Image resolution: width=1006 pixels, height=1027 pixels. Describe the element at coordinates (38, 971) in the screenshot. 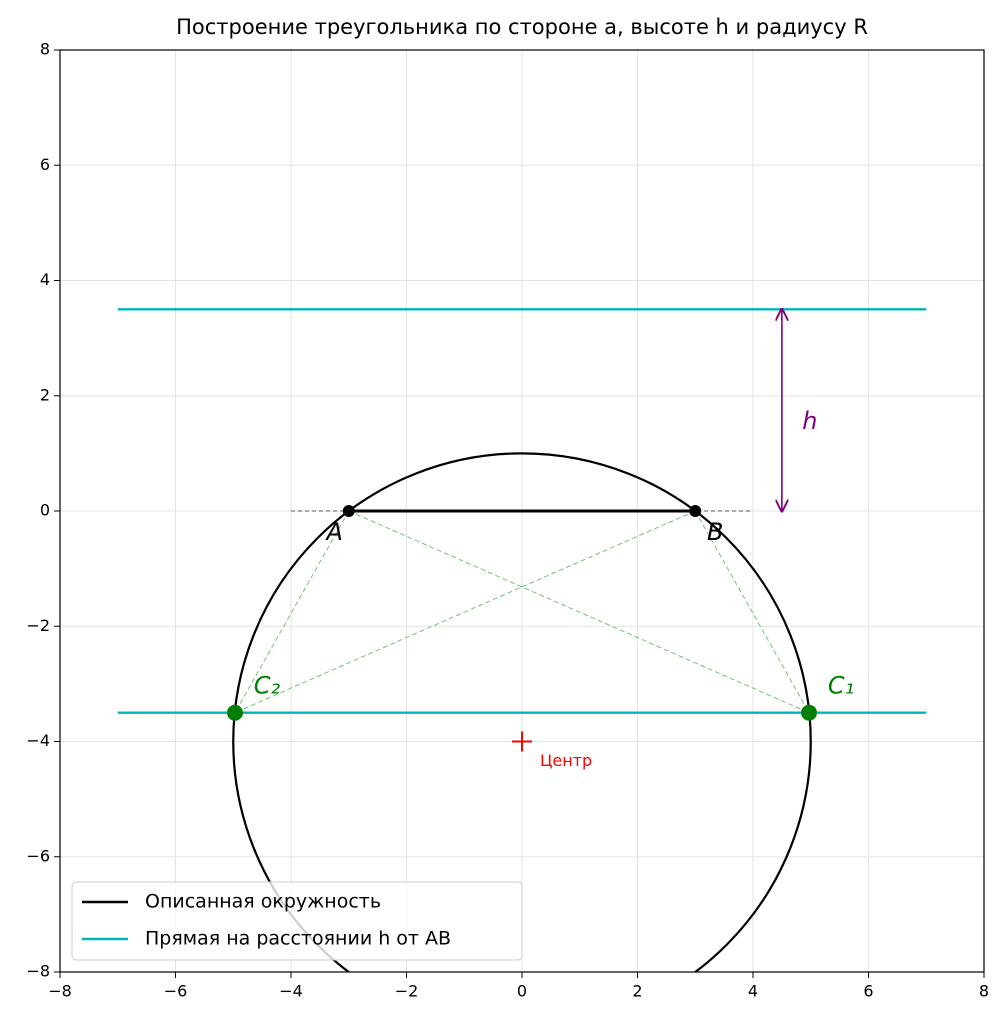

I see `y-tick-label: −8` at that location.